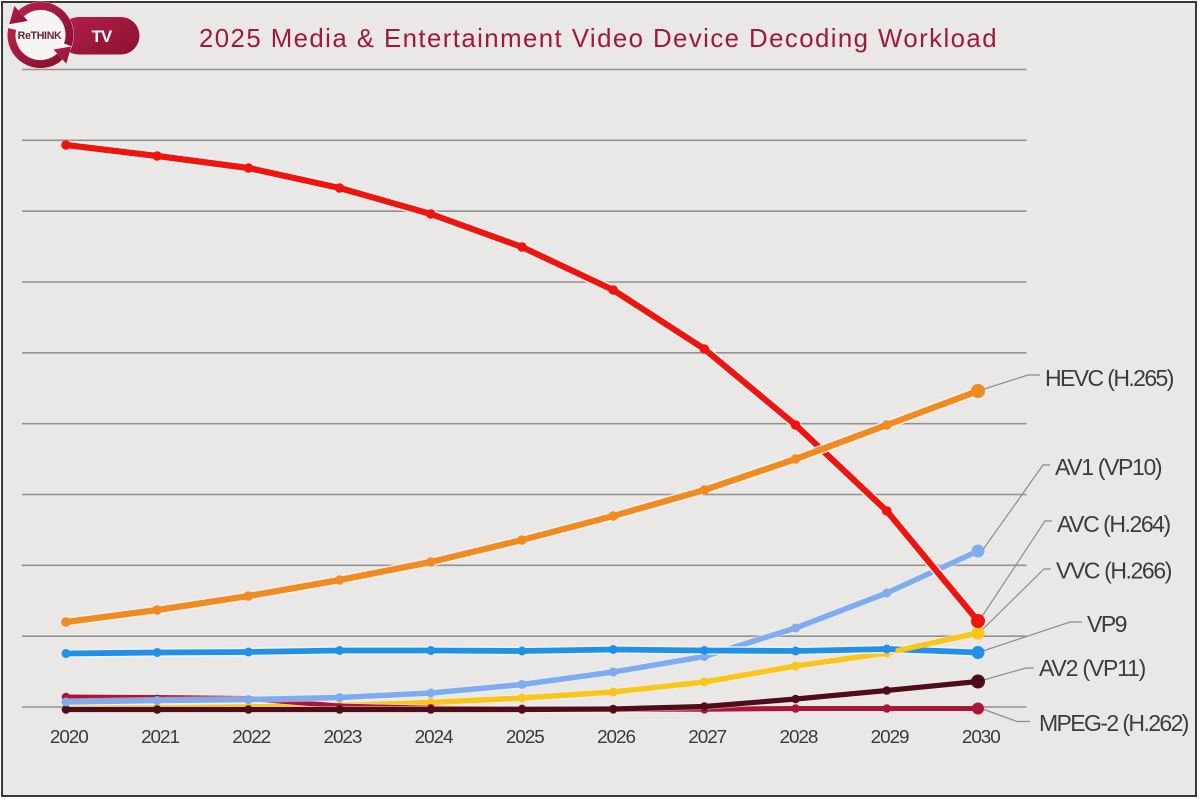 Image resolution: width=1200 pixels, height=800 pixels. I want to click on svg-text: 2025, so click(525, 737).